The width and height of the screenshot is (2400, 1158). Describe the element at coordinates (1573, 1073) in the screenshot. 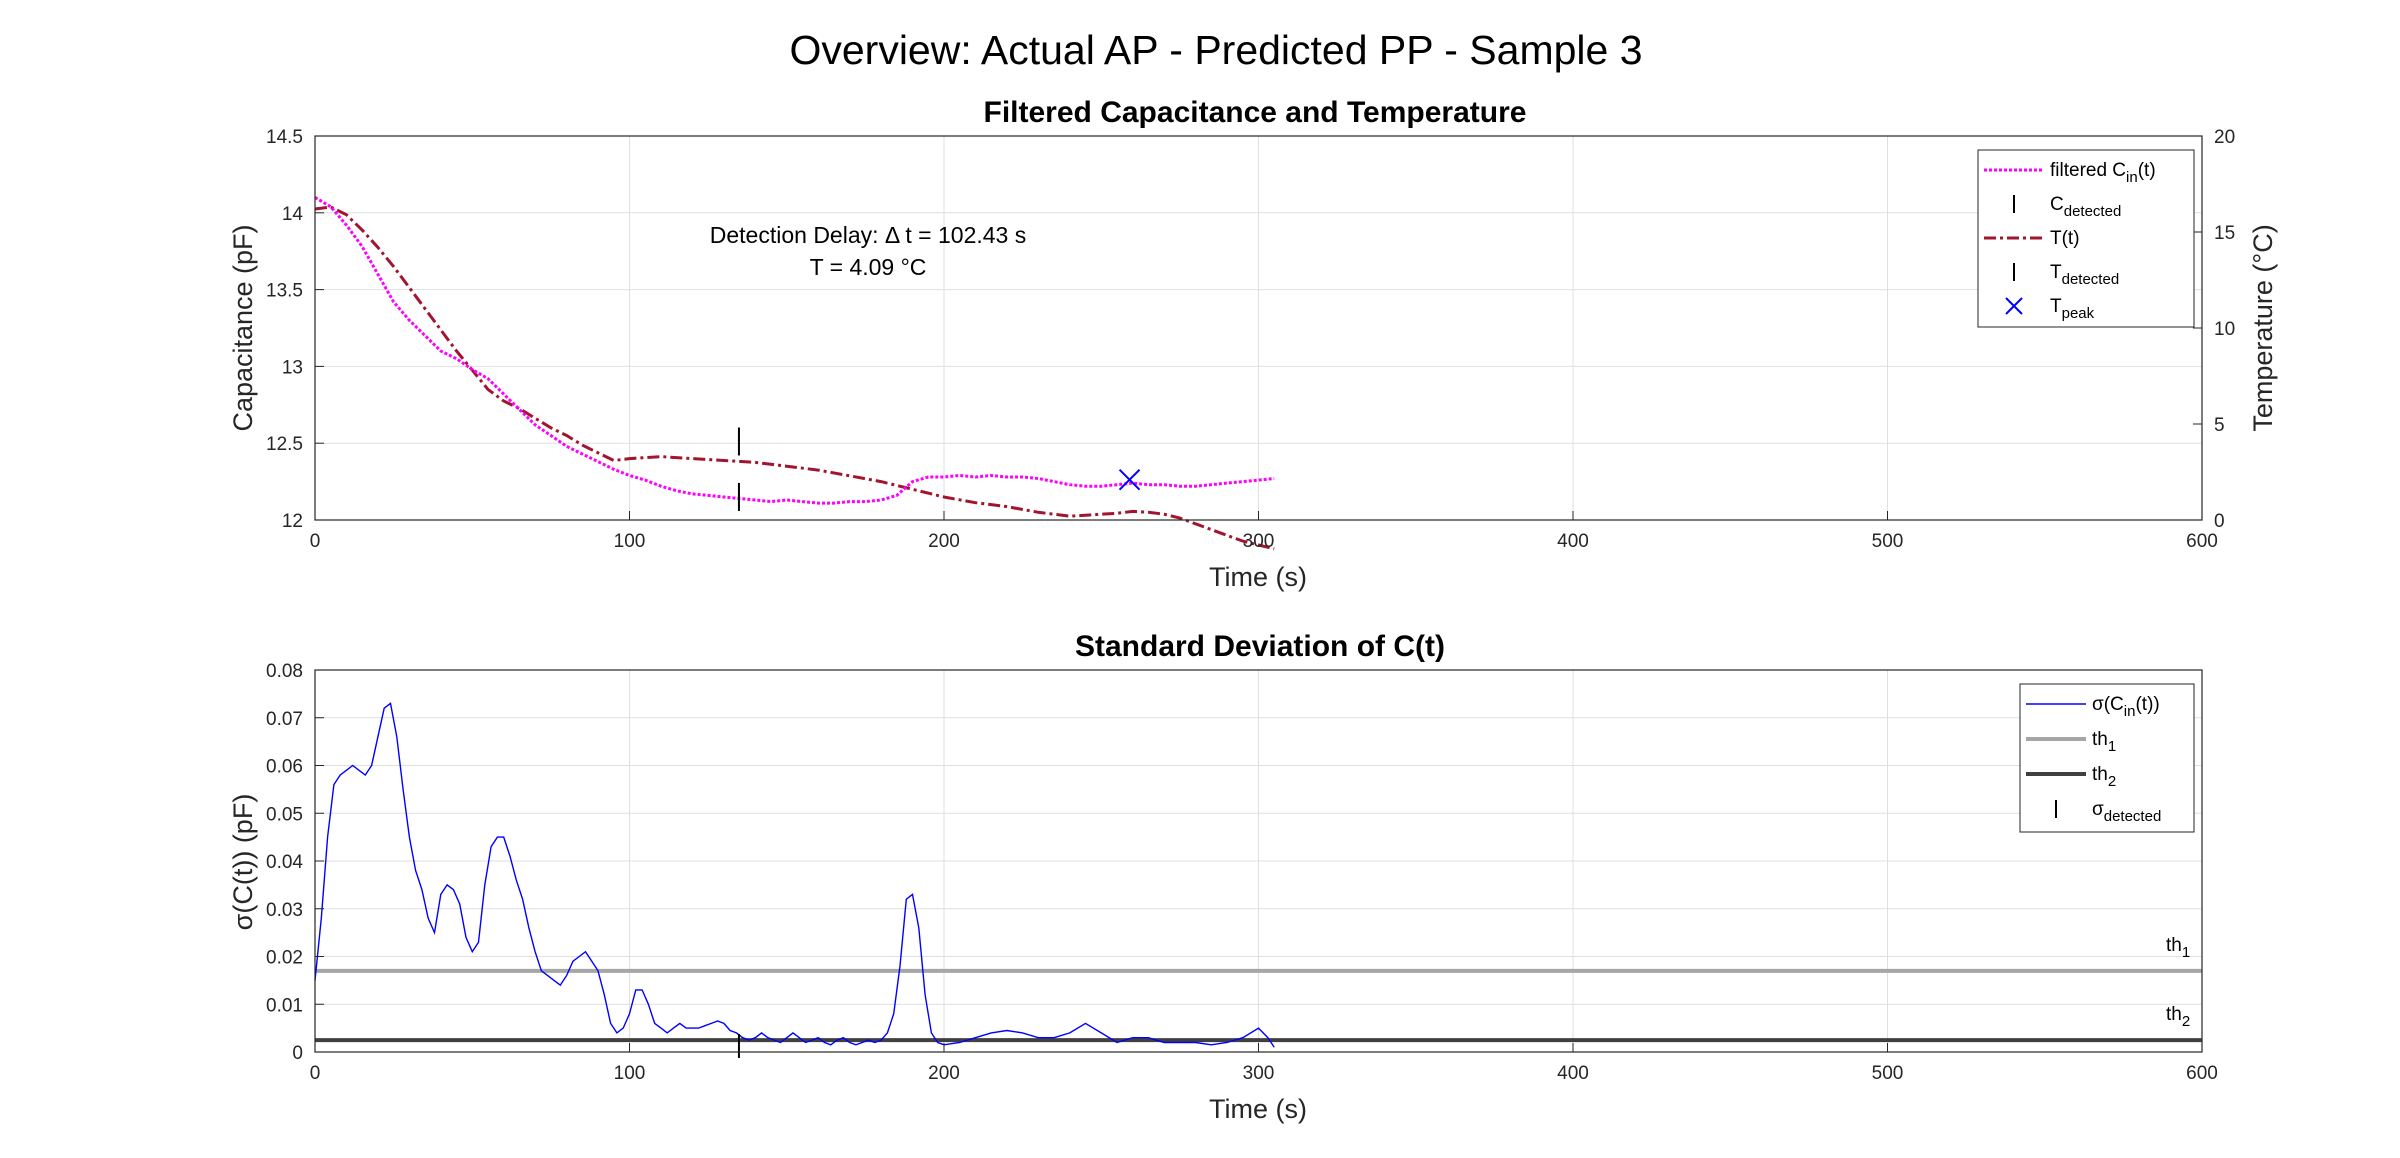

I see `plot2-xtick-label: 400` at that location.